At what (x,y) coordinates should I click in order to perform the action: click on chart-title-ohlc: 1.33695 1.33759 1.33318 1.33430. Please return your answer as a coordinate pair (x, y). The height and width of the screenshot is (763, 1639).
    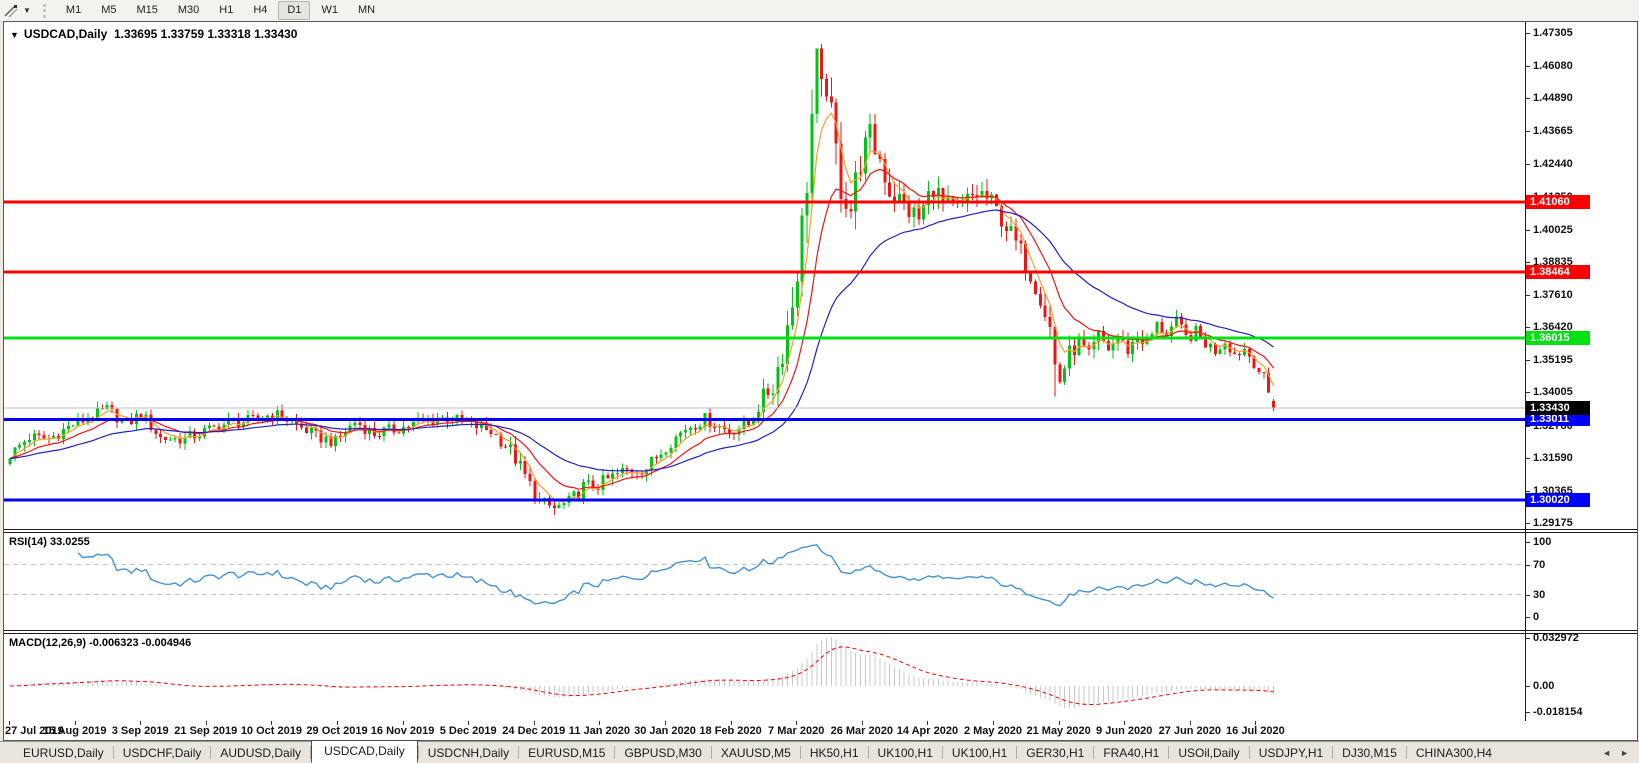
    Looking at the image, I should click on (205, 34).